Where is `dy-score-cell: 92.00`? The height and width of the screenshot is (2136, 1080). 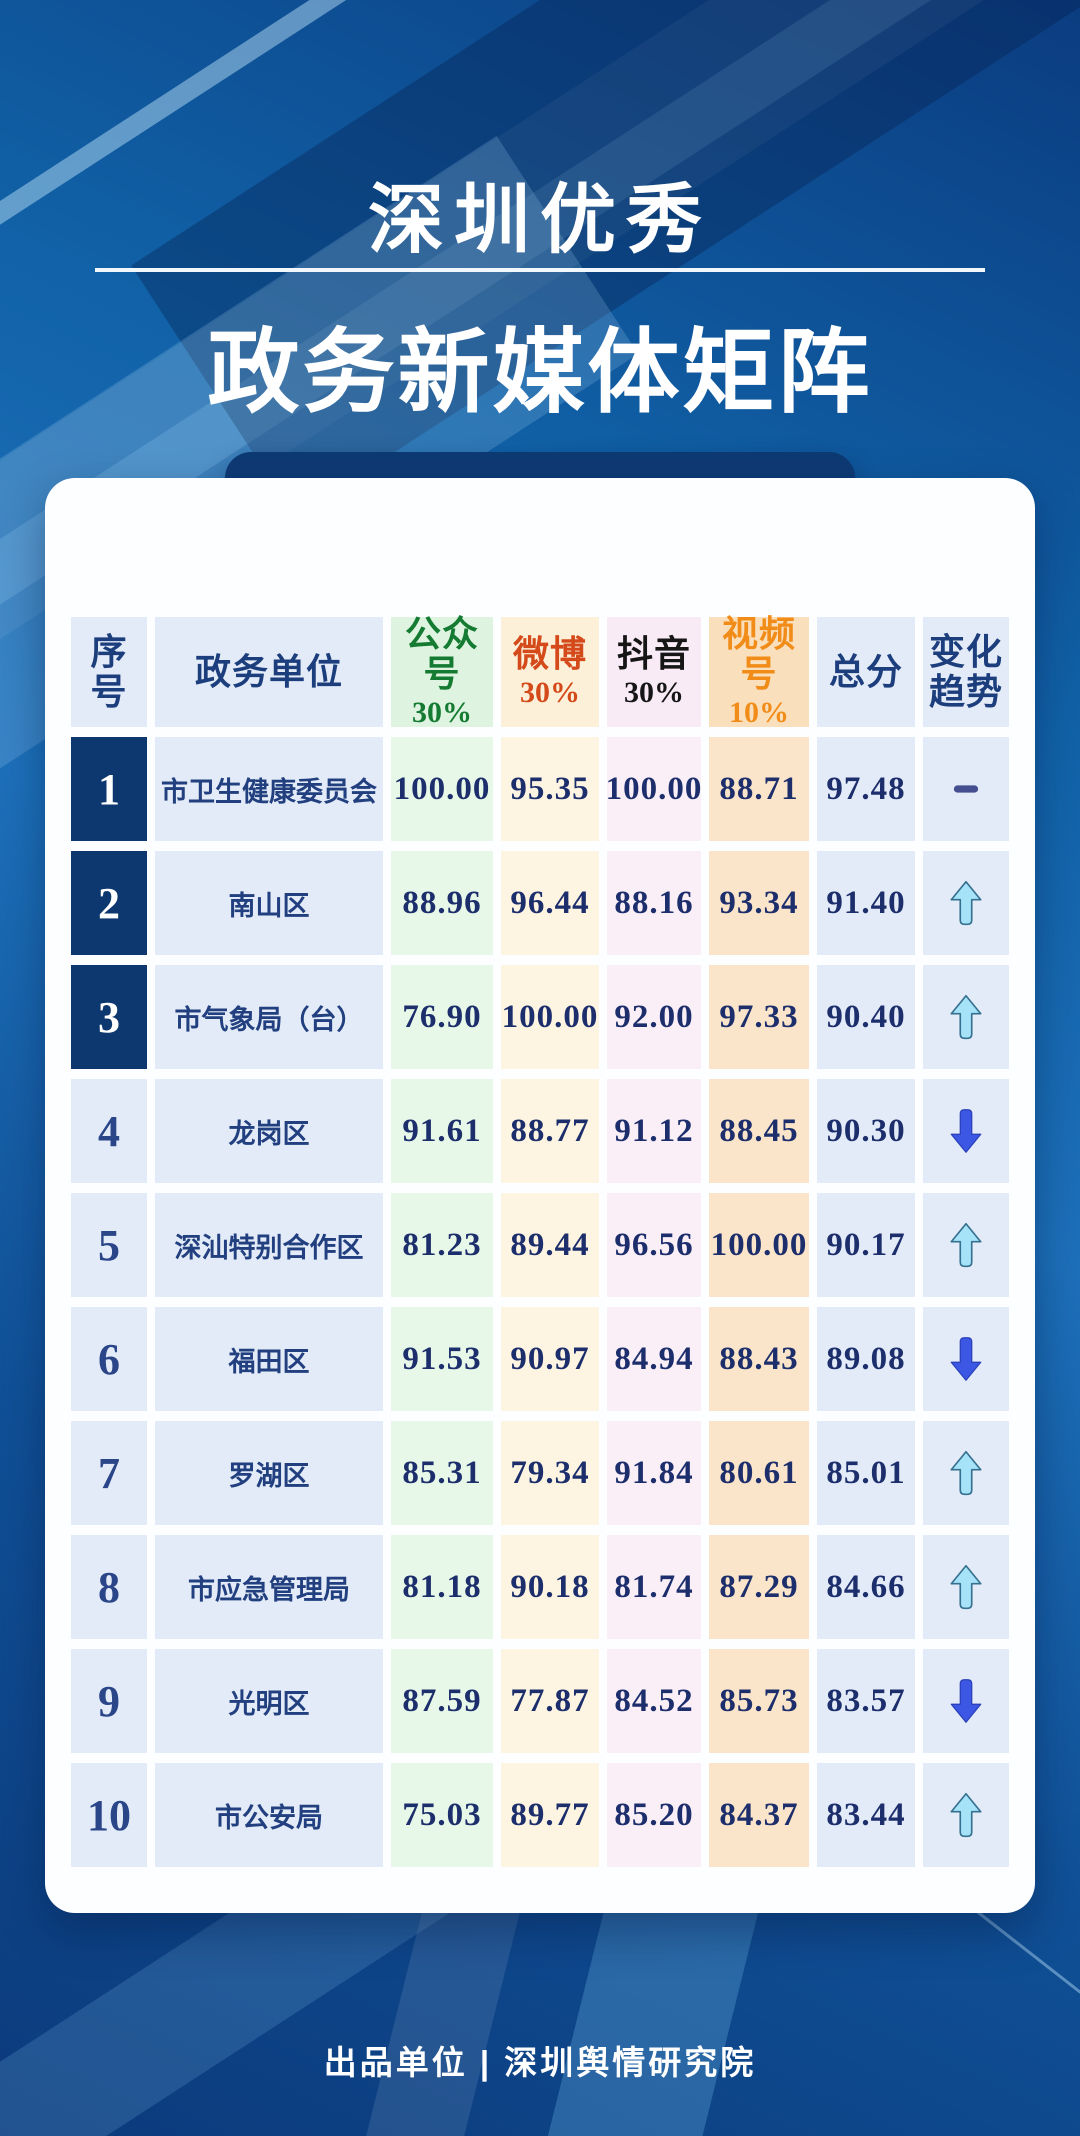
dy-score-cell: 92.00 is located at coordinates (654, 1017).